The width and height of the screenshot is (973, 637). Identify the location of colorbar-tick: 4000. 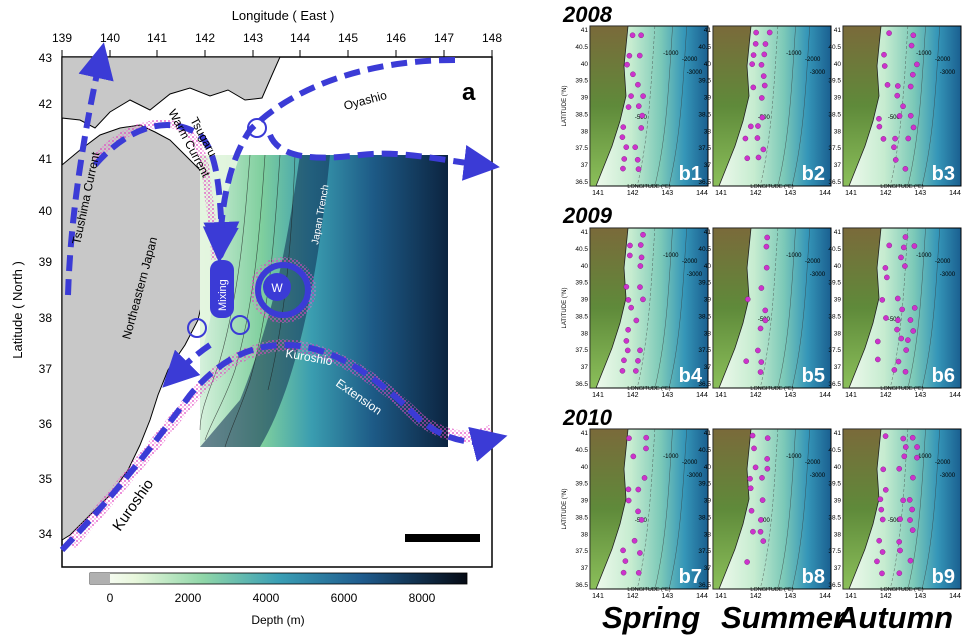
(266, 598).